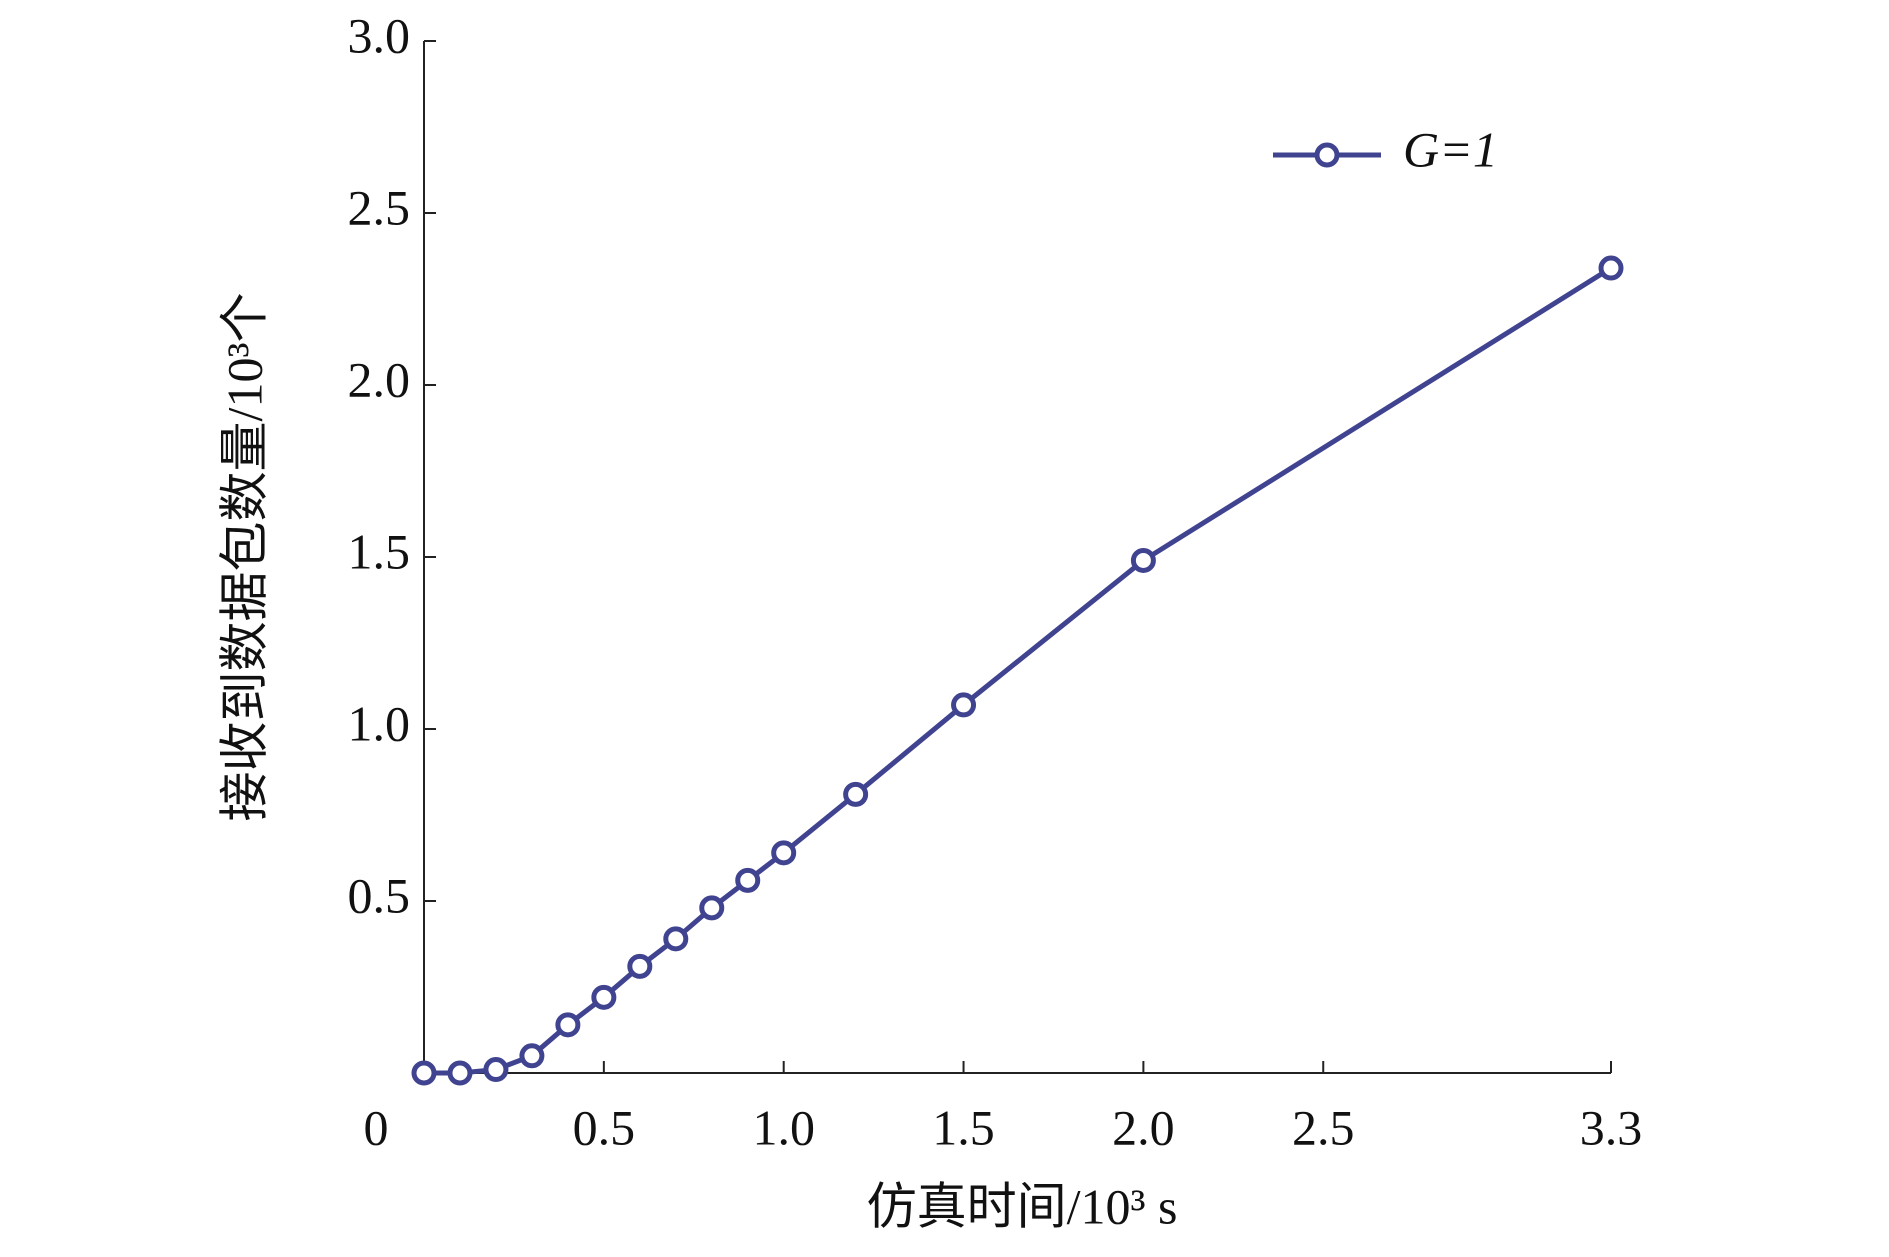  Describe the element at coordinates (379, 895) in the screenshot. I see `y-tick-label: 0.5` at that location.